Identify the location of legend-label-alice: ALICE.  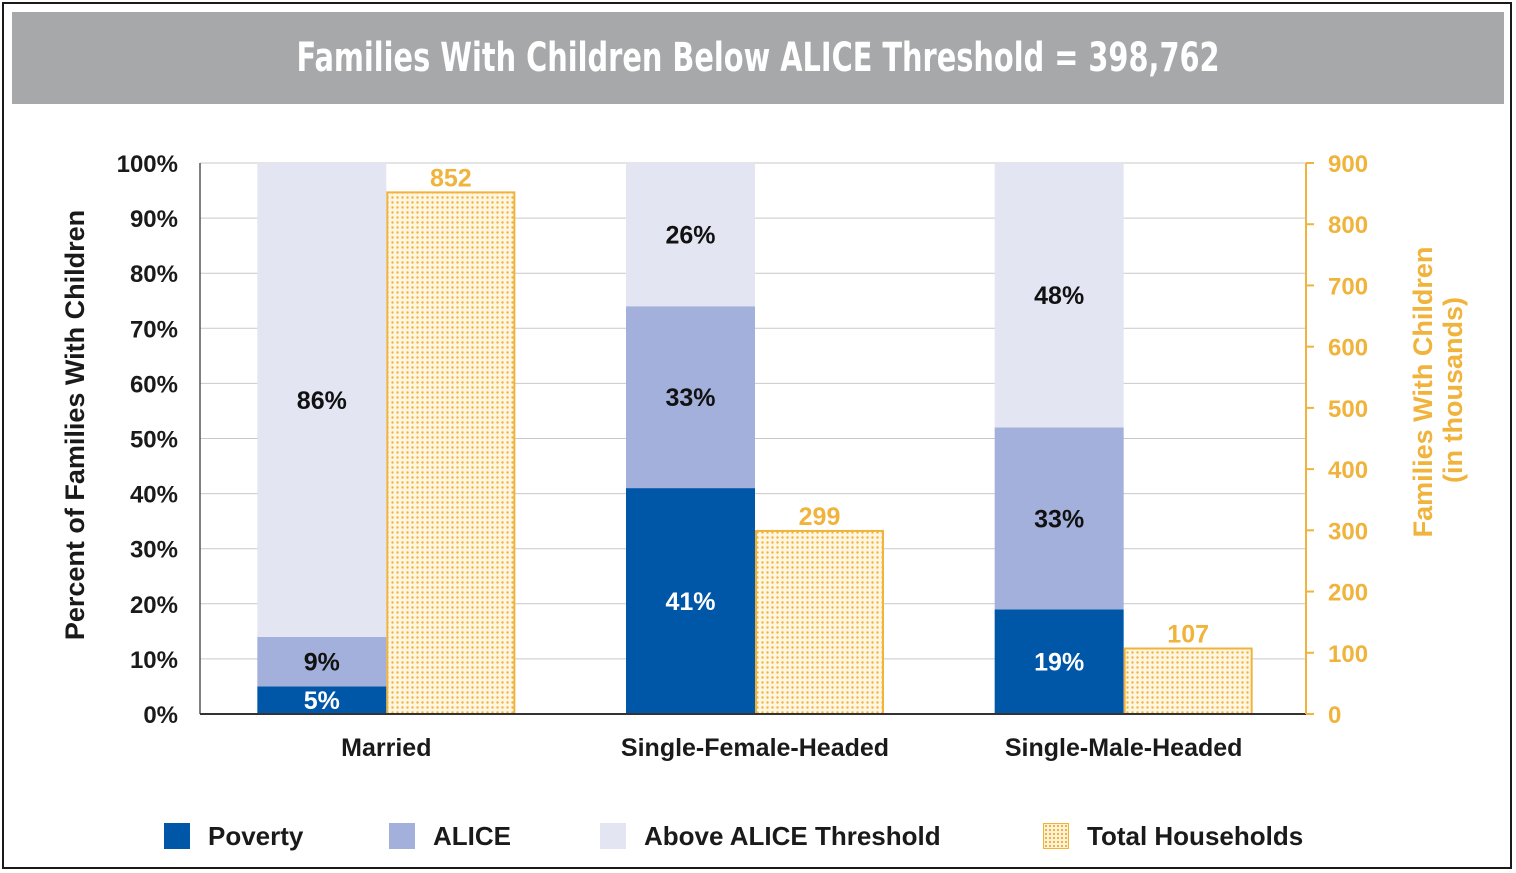
(472, 835).